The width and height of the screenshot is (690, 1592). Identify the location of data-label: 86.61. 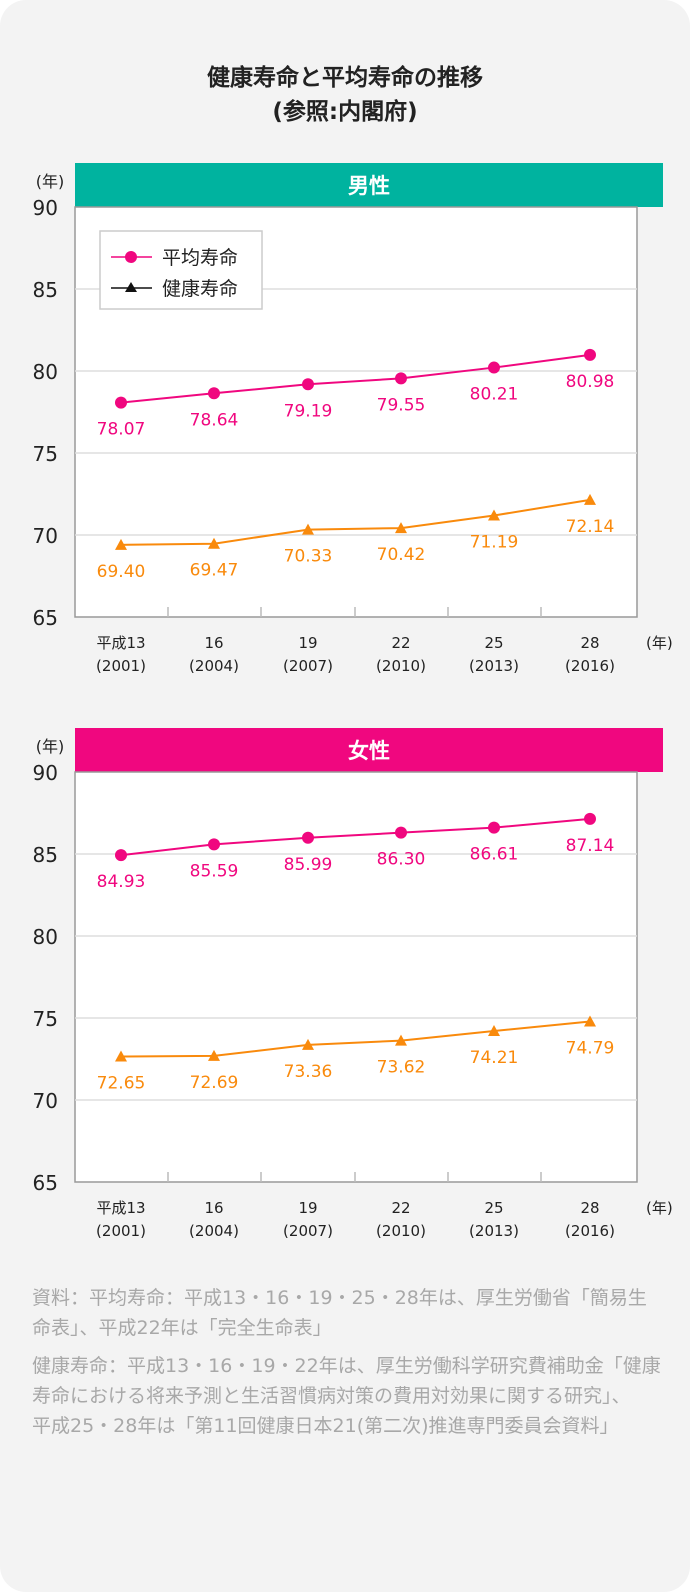
(494, 855).